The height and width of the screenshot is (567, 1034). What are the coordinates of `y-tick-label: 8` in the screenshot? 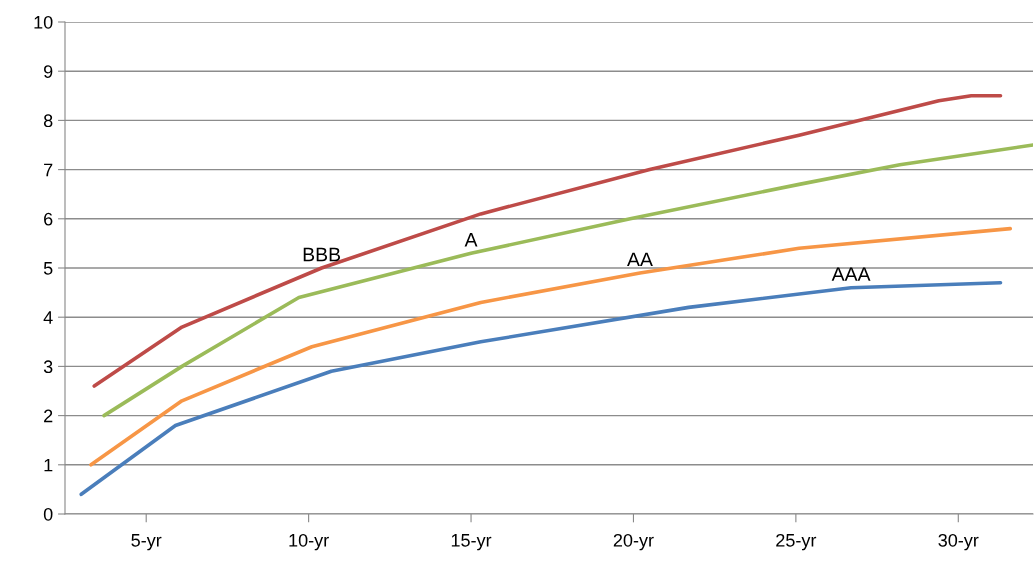 It's located at (48, 121).